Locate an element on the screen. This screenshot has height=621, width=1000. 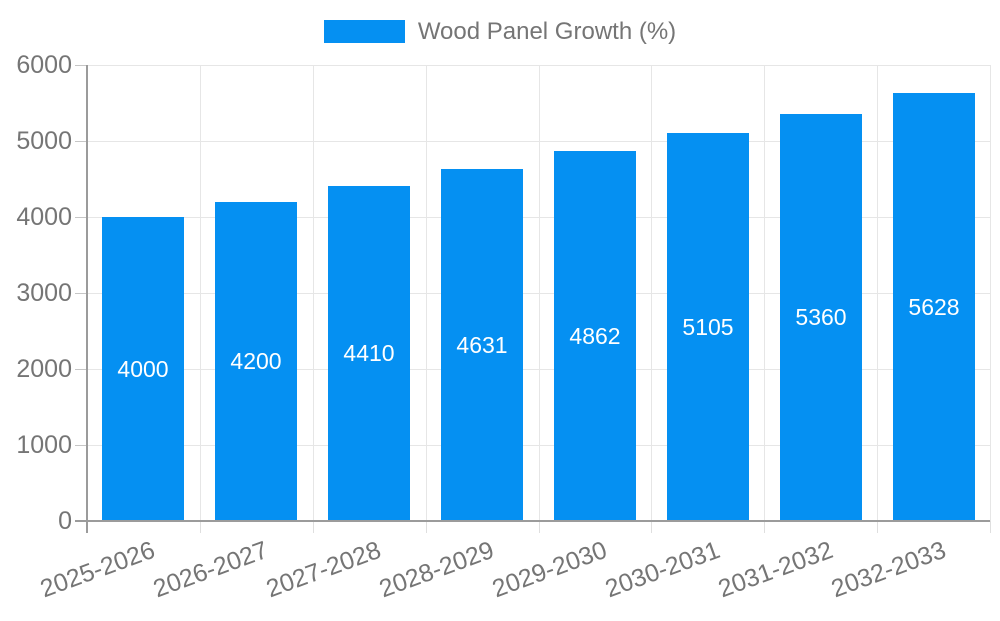
bar-value-label: 5628 is located at coordinates (934, 307).